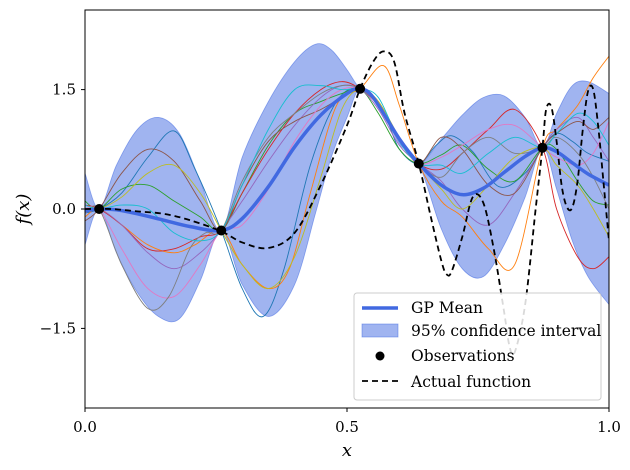 This screenshot has height=470, width=630. I want to click on x-tick-label: 0.5, so click(347, 427).